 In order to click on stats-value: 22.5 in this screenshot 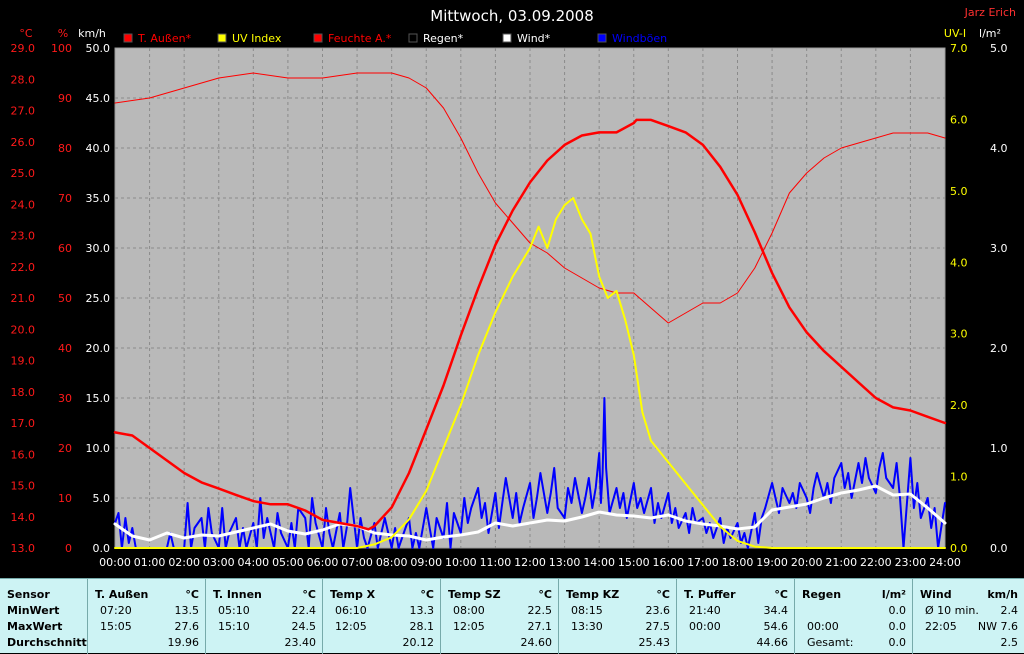, I will do `click(540, 610)`.